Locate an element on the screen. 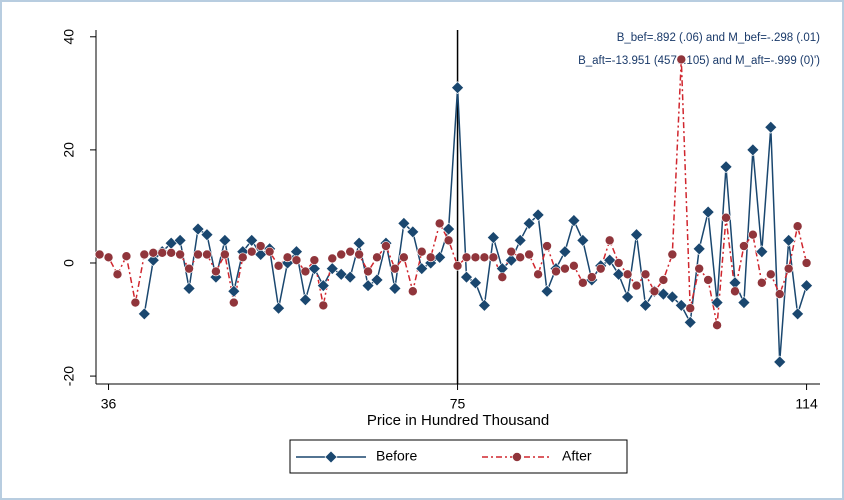 The height and width of the screenshot is (500, 844). y-tick-label: 40 is located at coordinates (69, 37).